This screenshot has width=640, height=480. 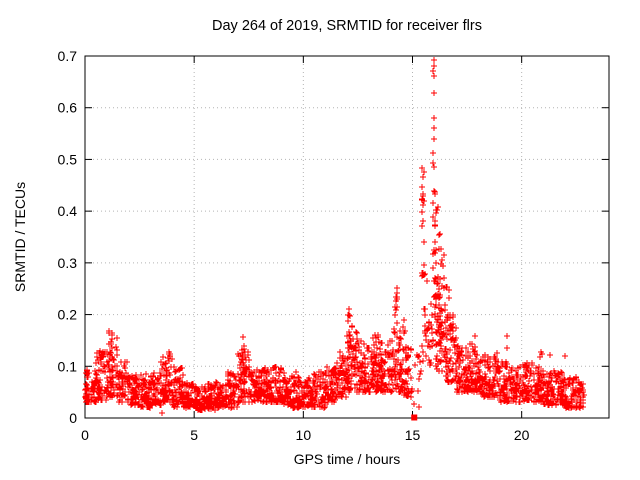 I want to click on y-tick-label: 0.1, so click(x=68, y=366).